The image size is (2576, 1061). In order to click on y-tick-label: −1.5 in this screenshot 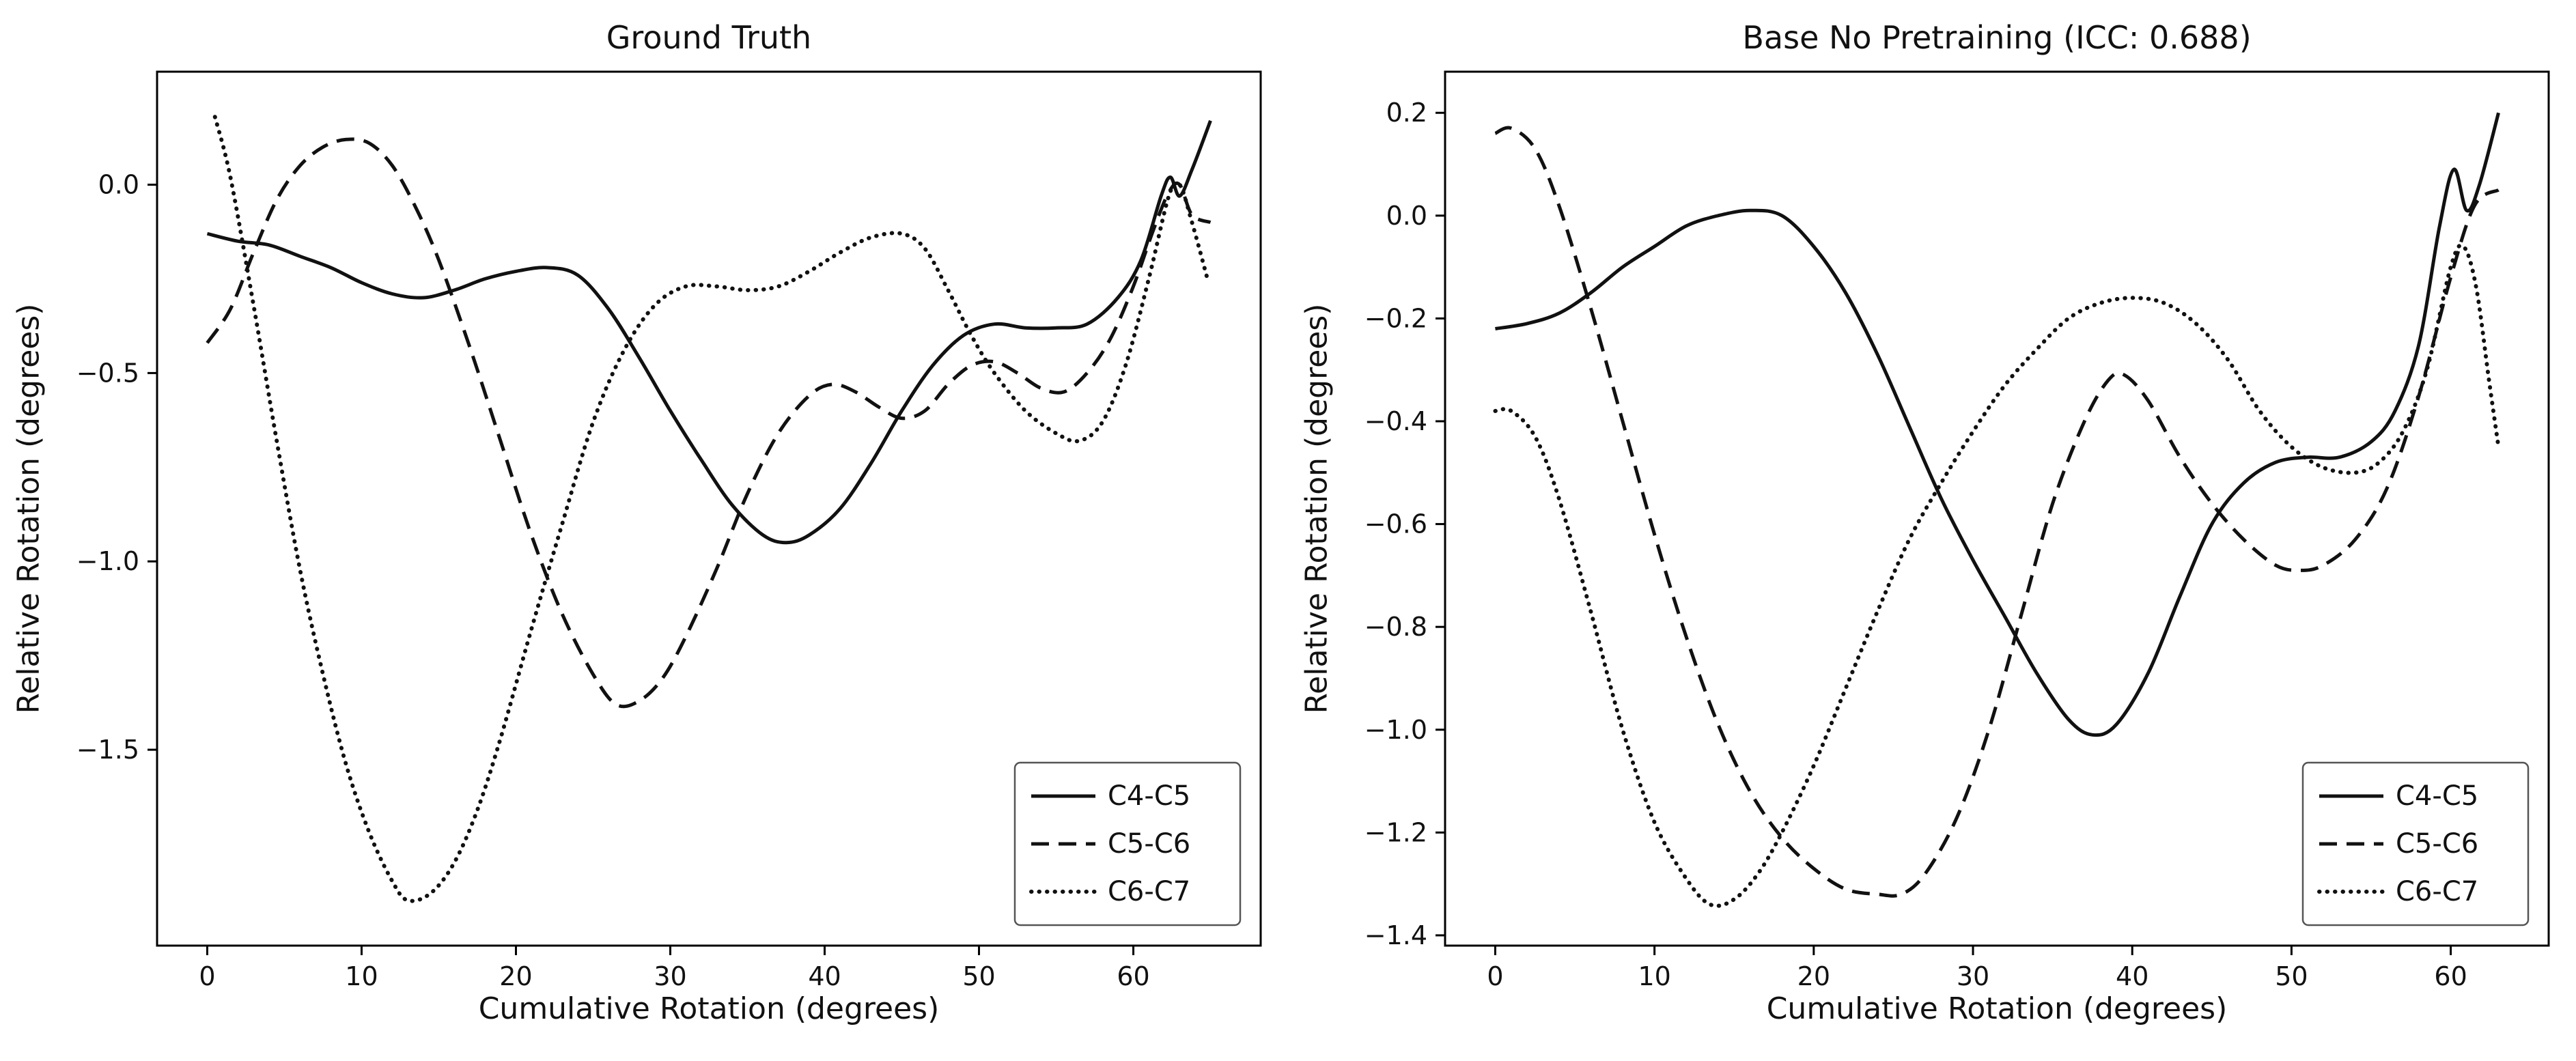, I will do `click(107, 750)`.